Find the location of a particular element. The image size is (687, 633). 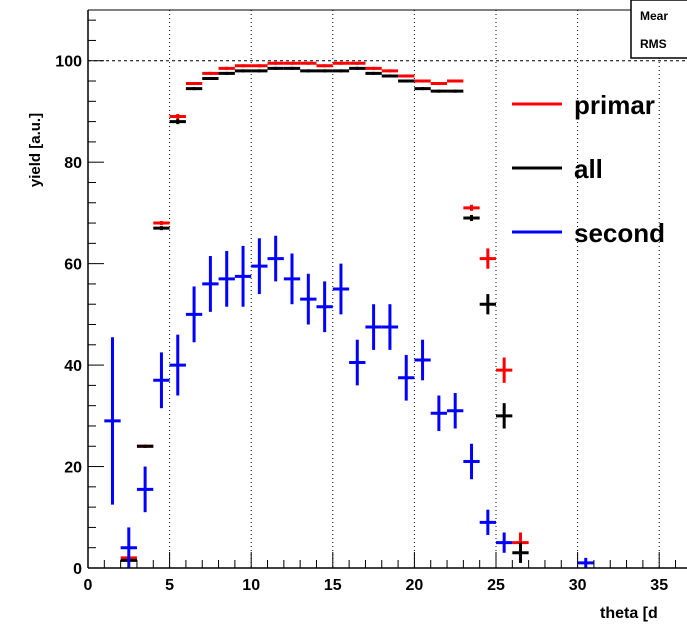

y-tick-label: 0 is located at coordinates (77, 569).